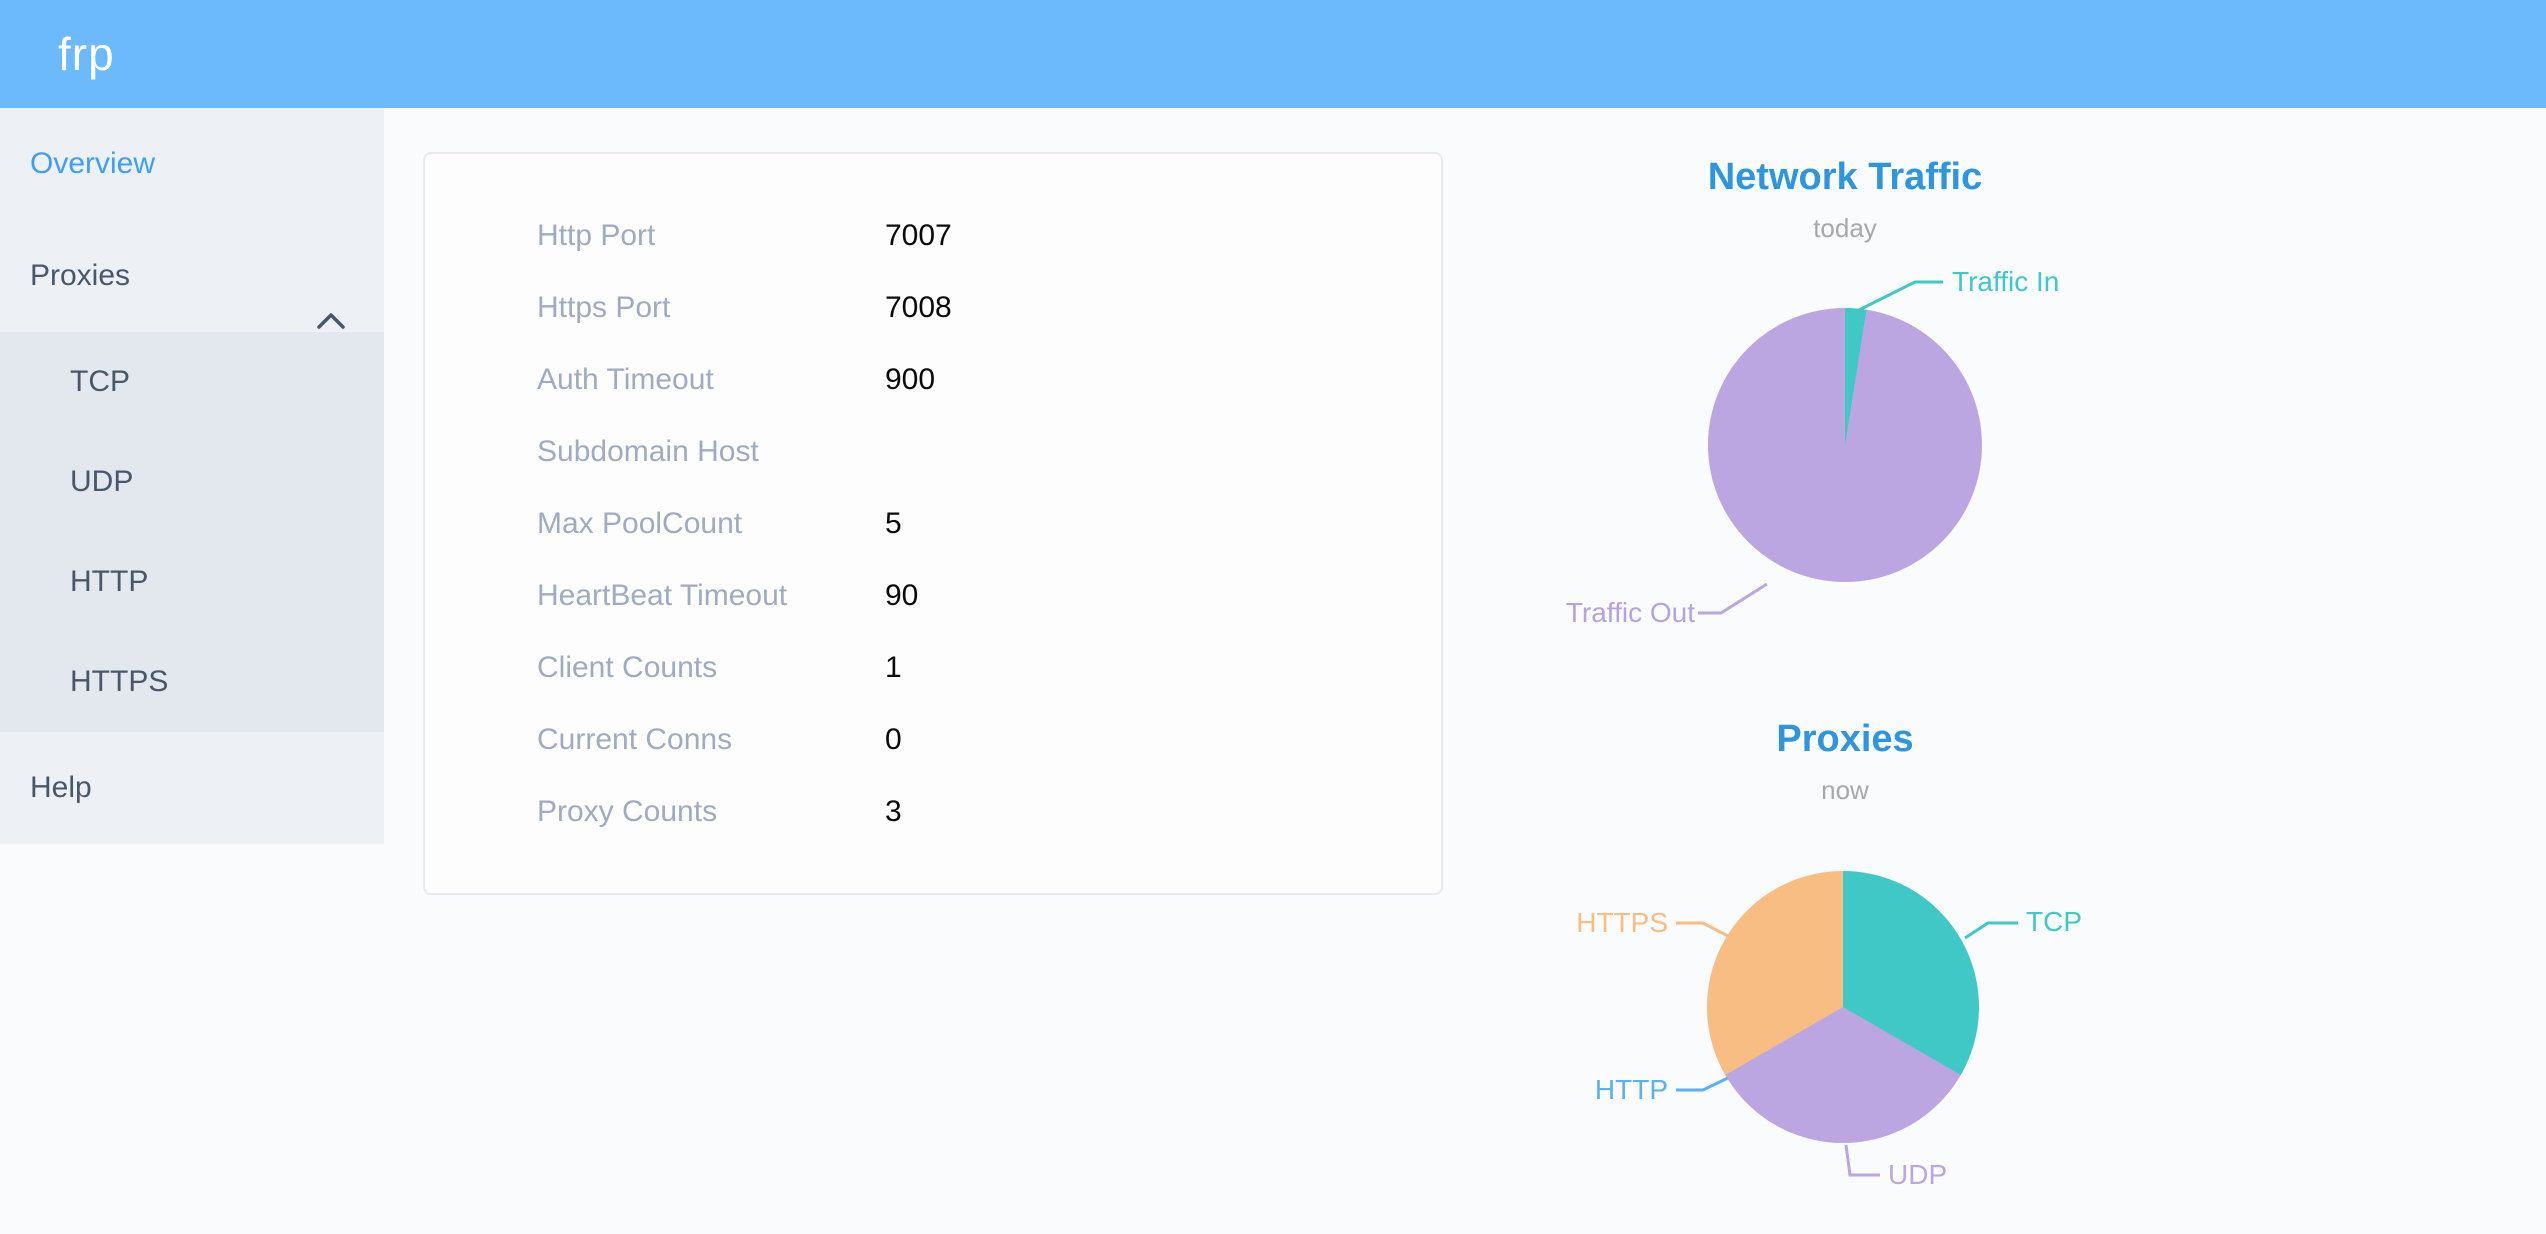  Describe the element at coordinates (1845, 445) in the screenshot. I see `network-traffic-pie` at that location.